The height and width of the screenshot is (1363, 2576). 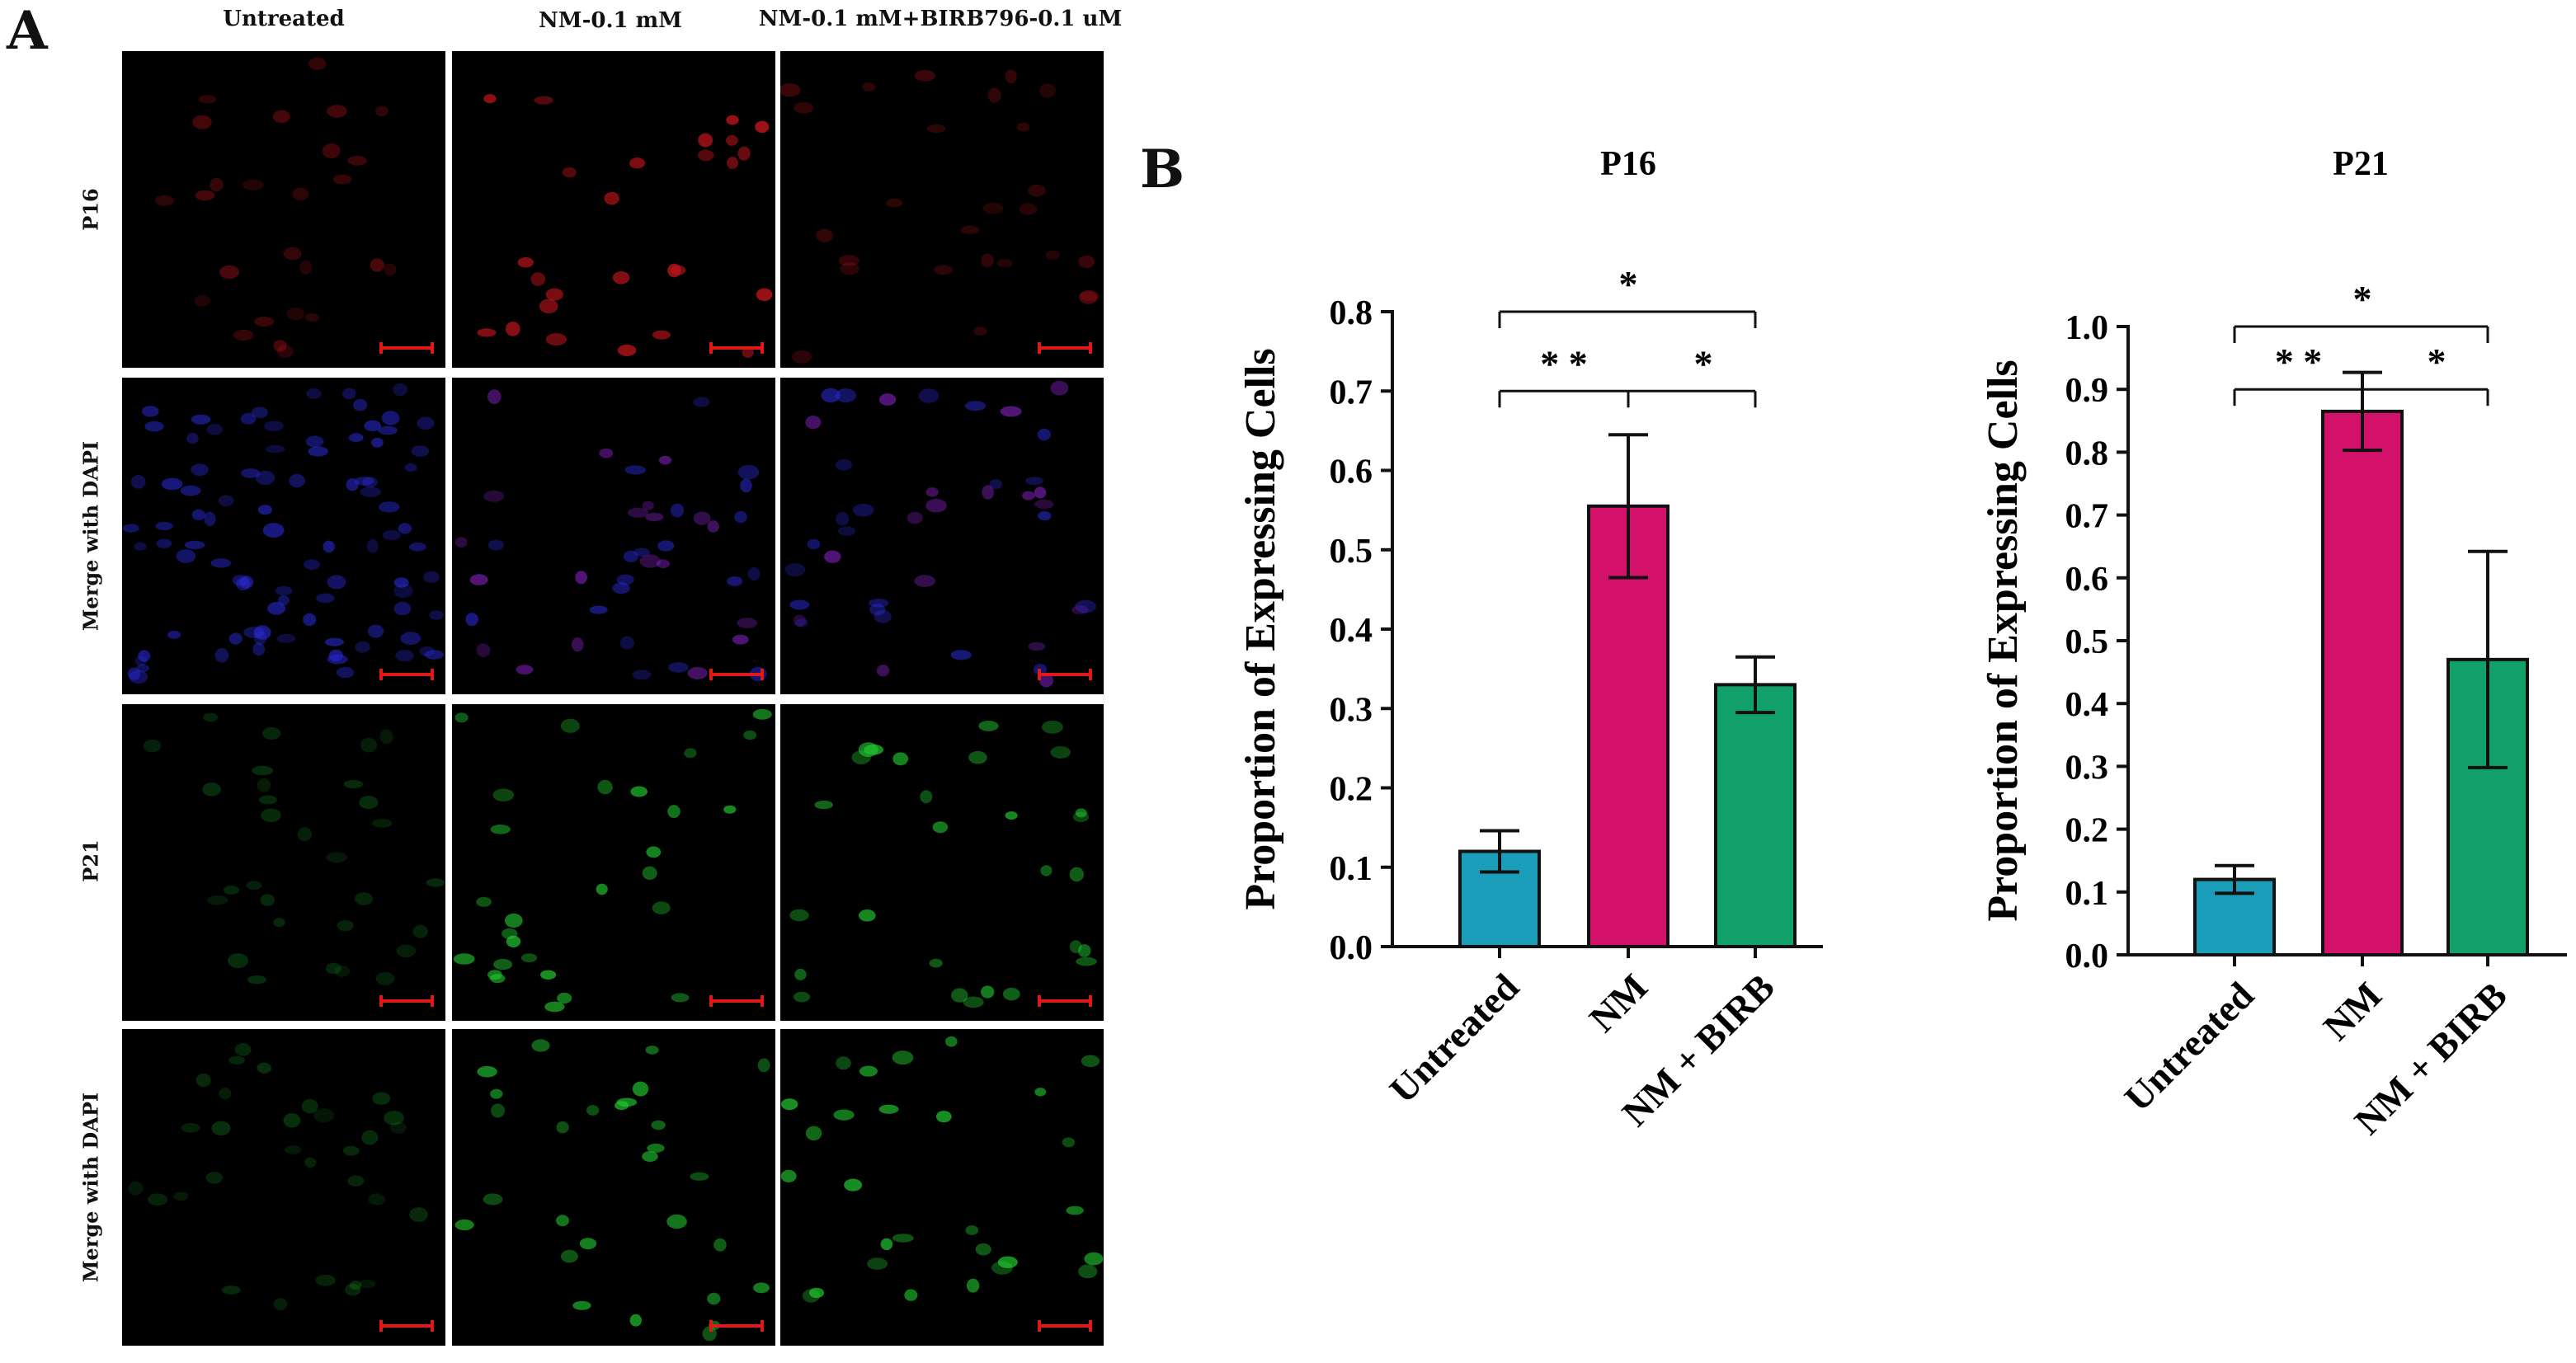 I want to click on x-tick-label: Untreated, so click(x=2190, y=1047).